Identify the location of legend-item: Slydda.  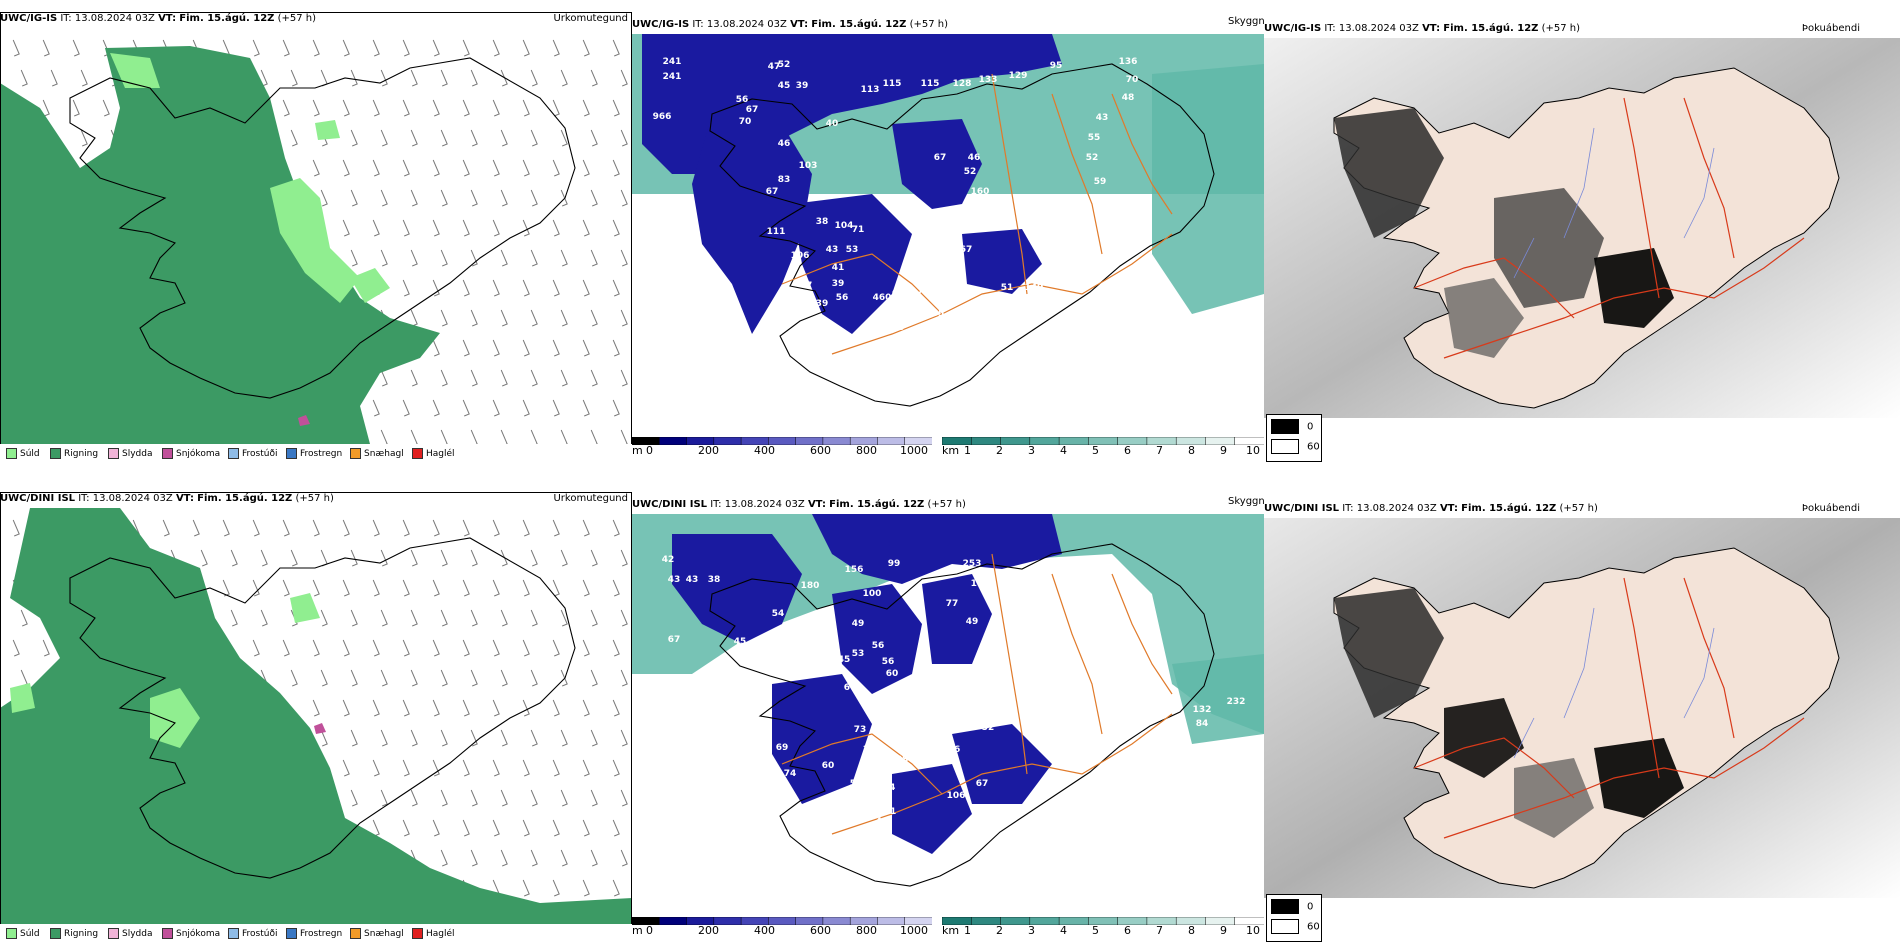
(130, 454).